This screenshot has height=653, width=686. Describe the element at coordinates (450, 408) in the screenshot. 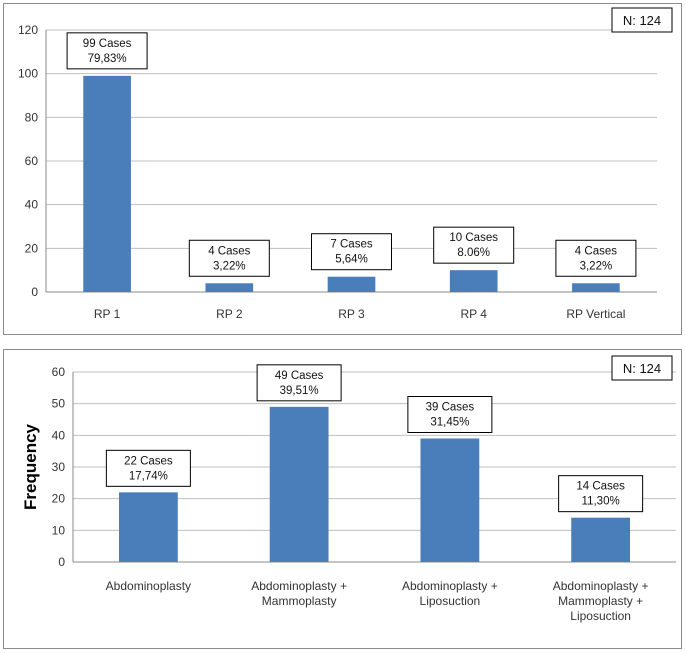

I see `data-label-count: 39 Cases` at that location.